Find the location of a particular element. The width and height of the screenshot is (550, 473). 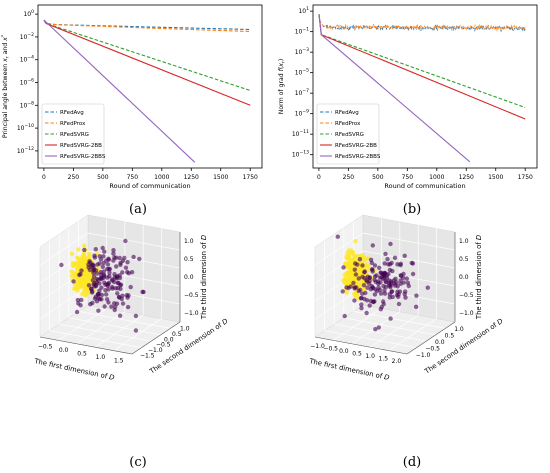

panel-c-ytick-label: 0.5 is located at coordinates (177, 334).